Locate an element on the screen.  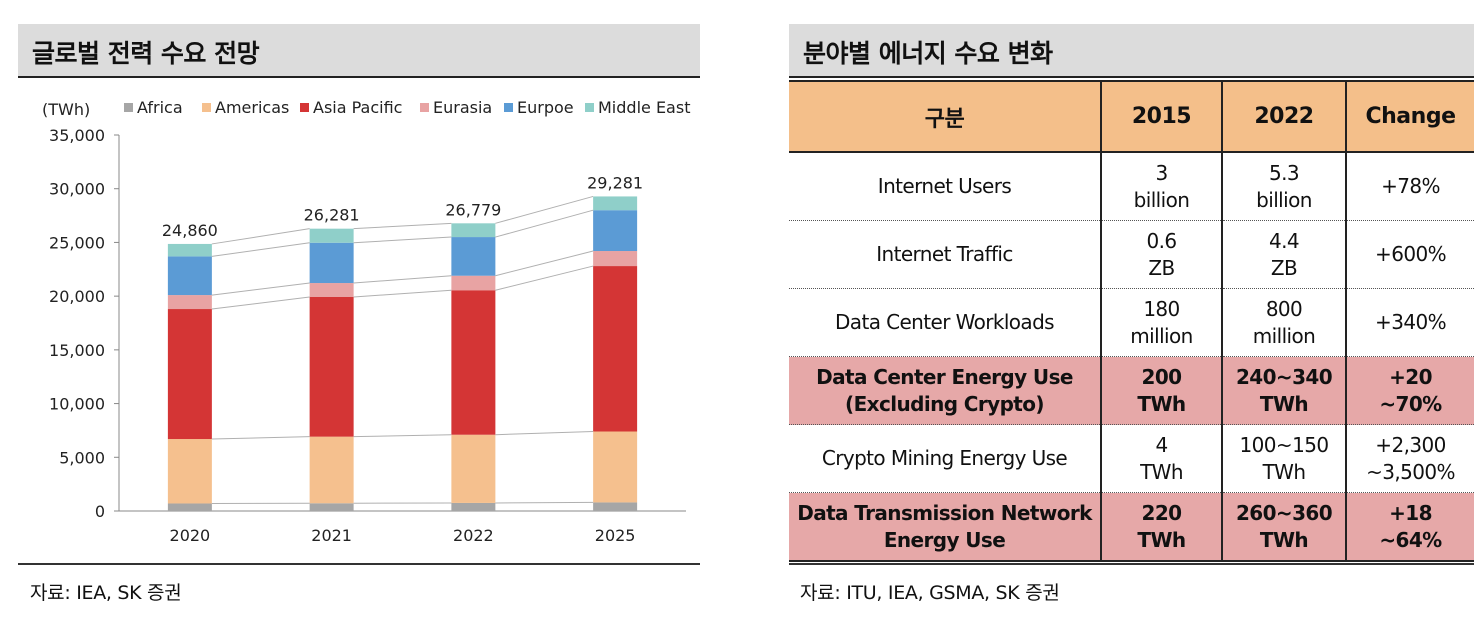
right-panel-title: 분야별 에너지 수요 변화 is located at coordinates (928, 53).